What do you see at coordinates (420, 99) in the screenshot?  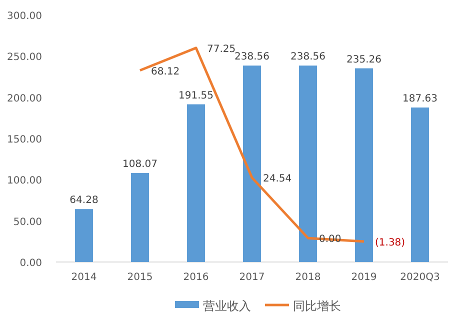 I see `data-label: 187.63` at bounding box center [420, 99].